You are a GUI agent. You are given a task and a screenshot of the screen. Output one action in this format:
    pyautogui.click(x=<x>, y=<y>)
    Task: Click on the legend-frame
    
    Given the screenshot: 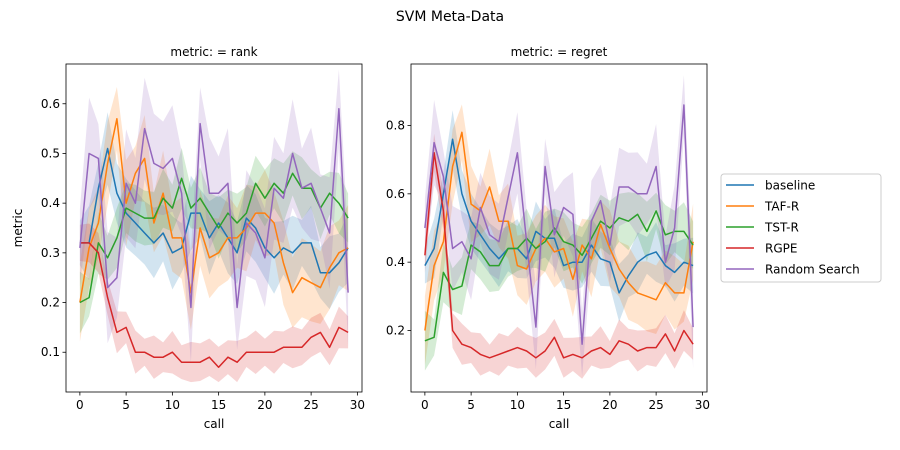 What is the action you would take?
    pyautogui.click(x=801, y=228)
    